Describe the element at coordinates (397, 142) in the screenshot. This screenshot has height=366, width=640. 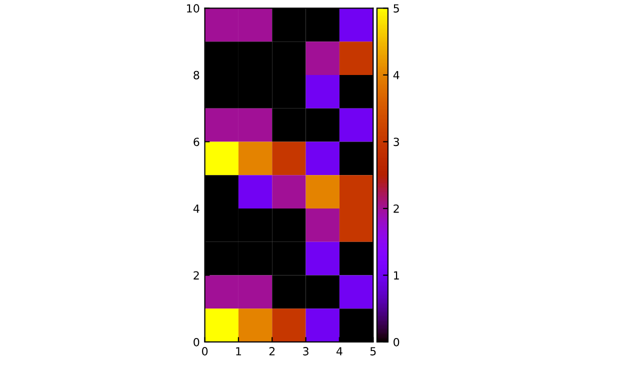
I see `color-bar-label: 3` at that location.